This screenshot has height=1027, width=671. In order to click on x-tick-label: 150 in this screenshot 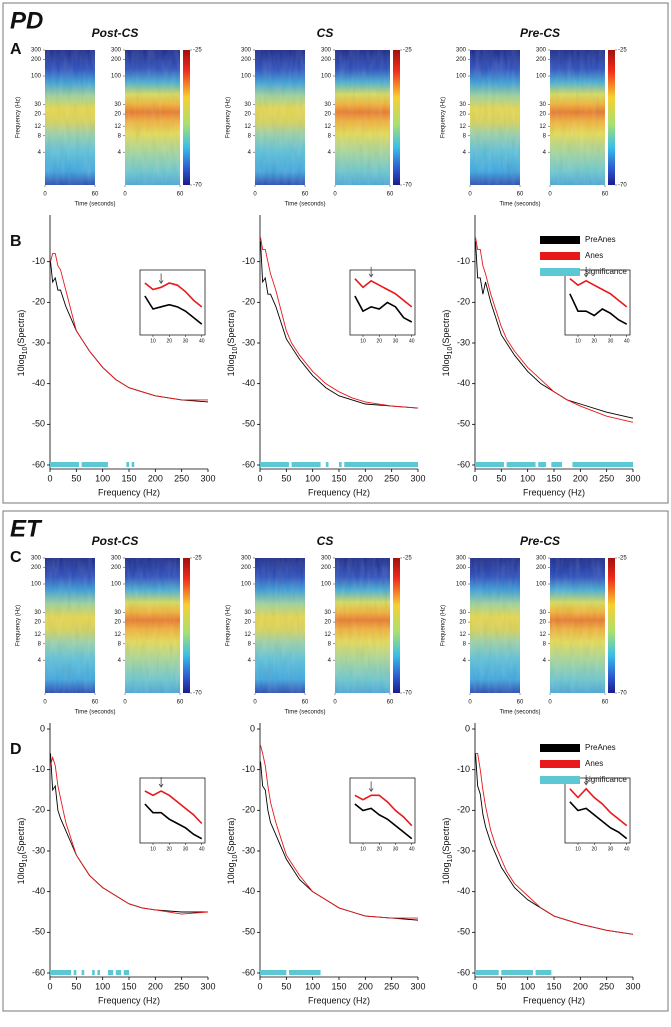, I will do `click(128, 478)`.